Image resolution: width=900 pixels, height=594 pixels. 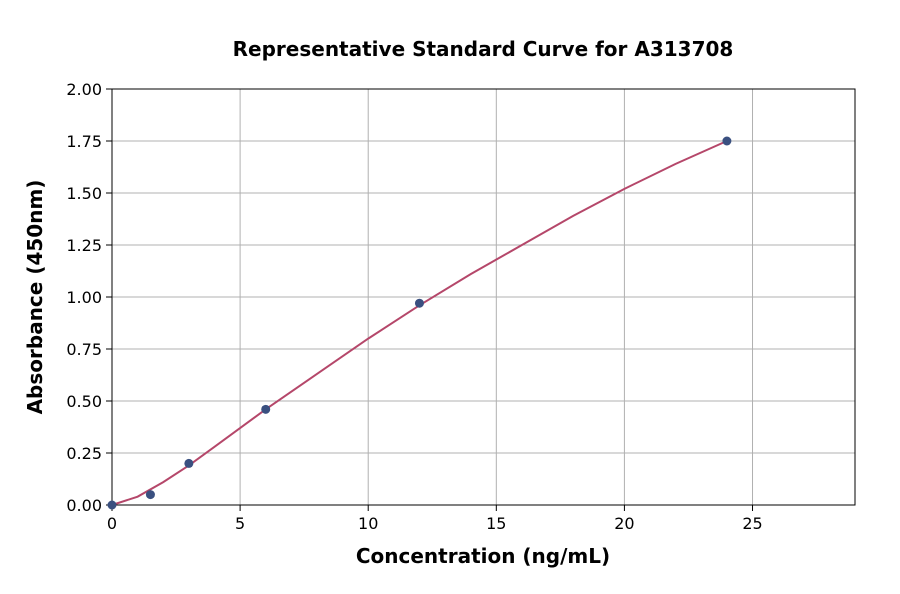 I want to click on y-tick-label: 0.75, so click(x=84, y=349).